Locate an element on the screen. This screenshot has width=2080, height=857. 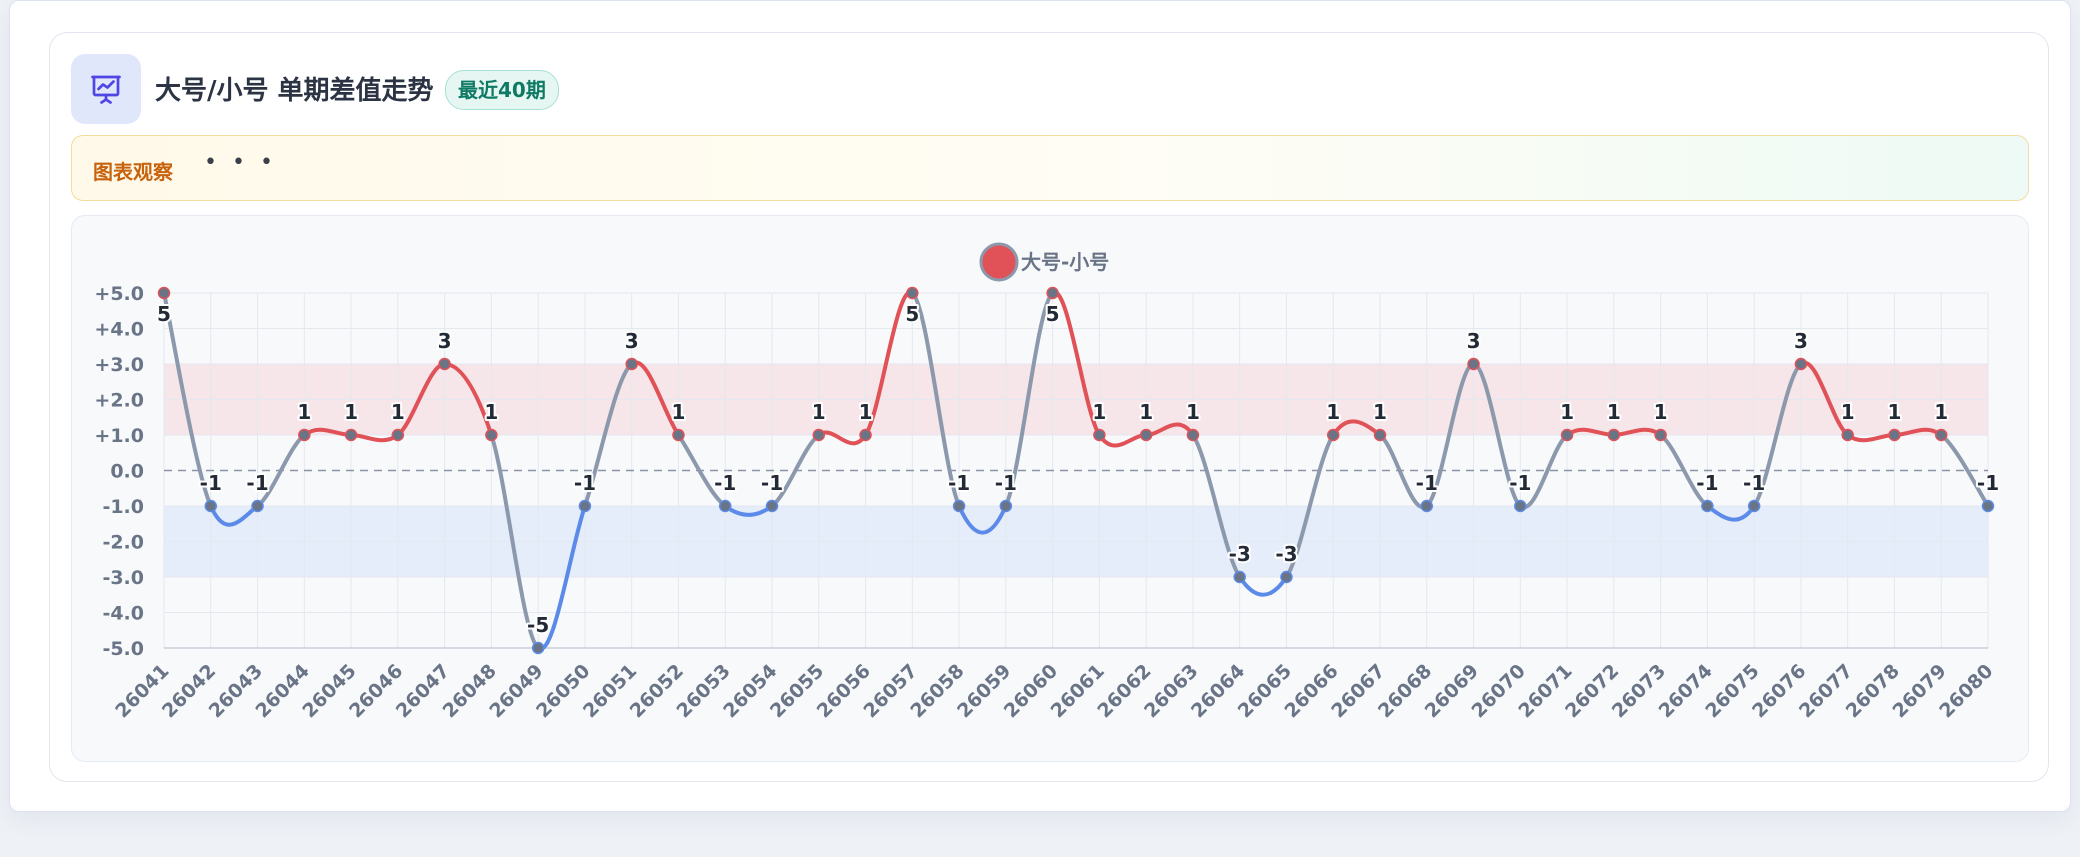
y-tick-label: -5.0 is located at coordinates (123, 649).